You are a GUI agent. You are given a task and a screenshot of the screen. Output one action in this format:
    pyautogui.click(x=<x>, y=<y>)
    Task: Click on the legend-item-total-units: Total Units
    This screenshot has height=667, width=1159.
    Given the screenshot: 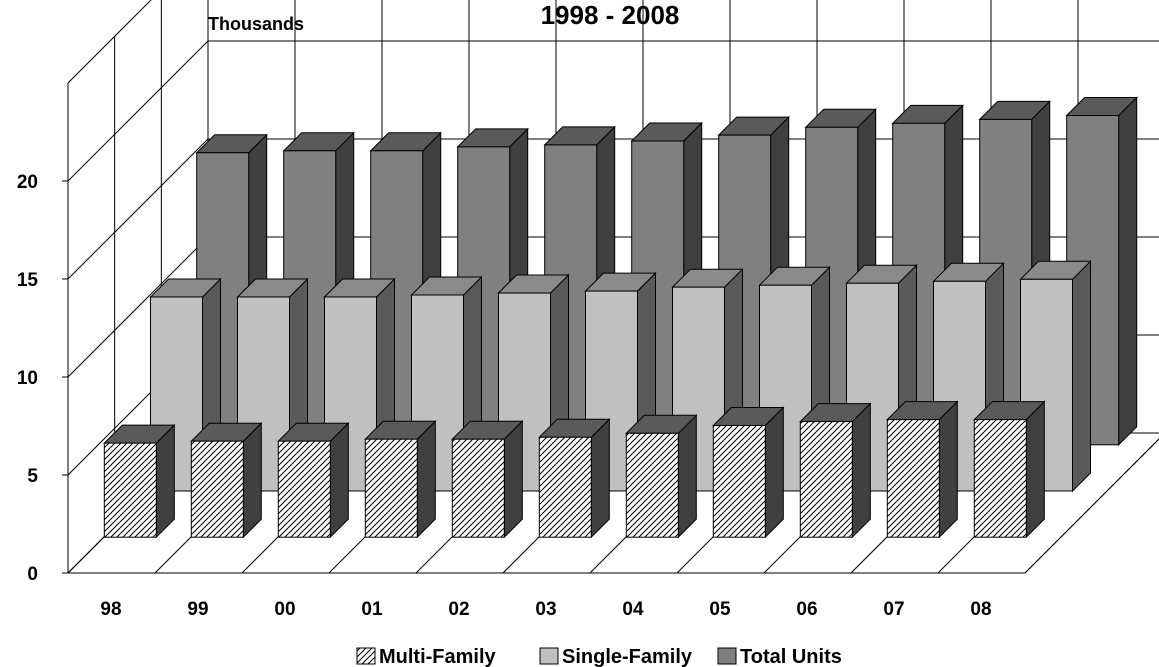 What is the action you would take?
    pyautogui.click(x=779, y=656)
    